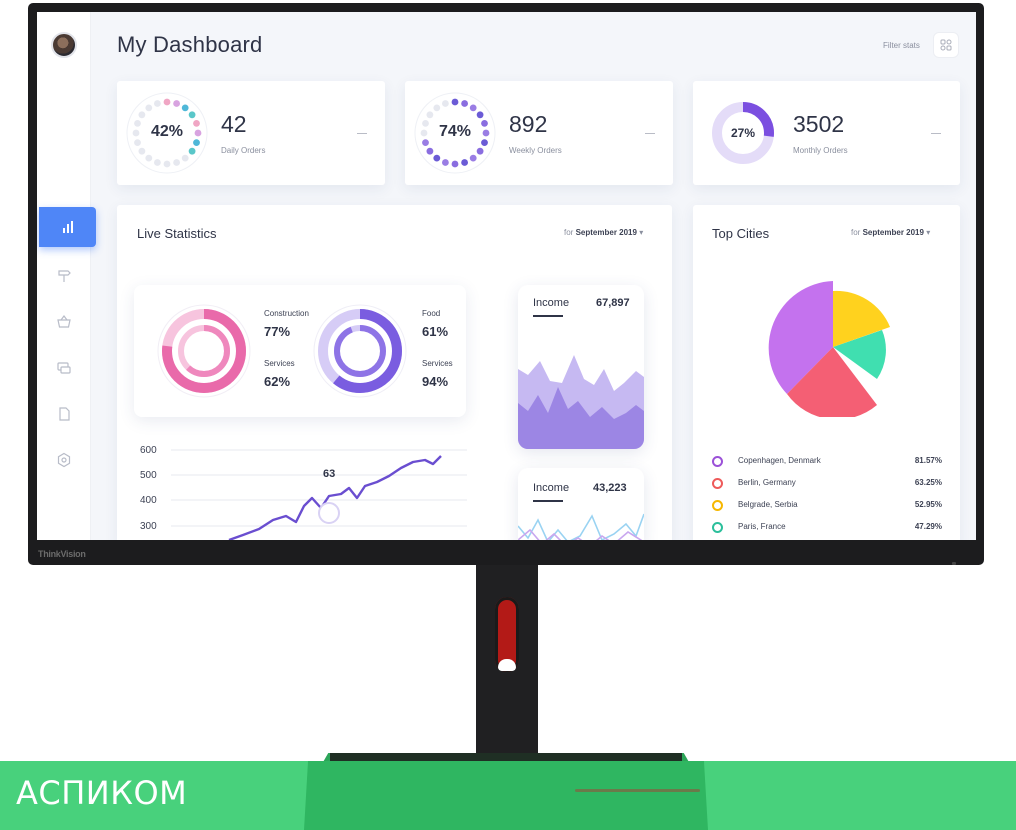 The height and width of the screenshot is (830, 1016). I want to click on line-peak-label: 63, so click(329, 474).